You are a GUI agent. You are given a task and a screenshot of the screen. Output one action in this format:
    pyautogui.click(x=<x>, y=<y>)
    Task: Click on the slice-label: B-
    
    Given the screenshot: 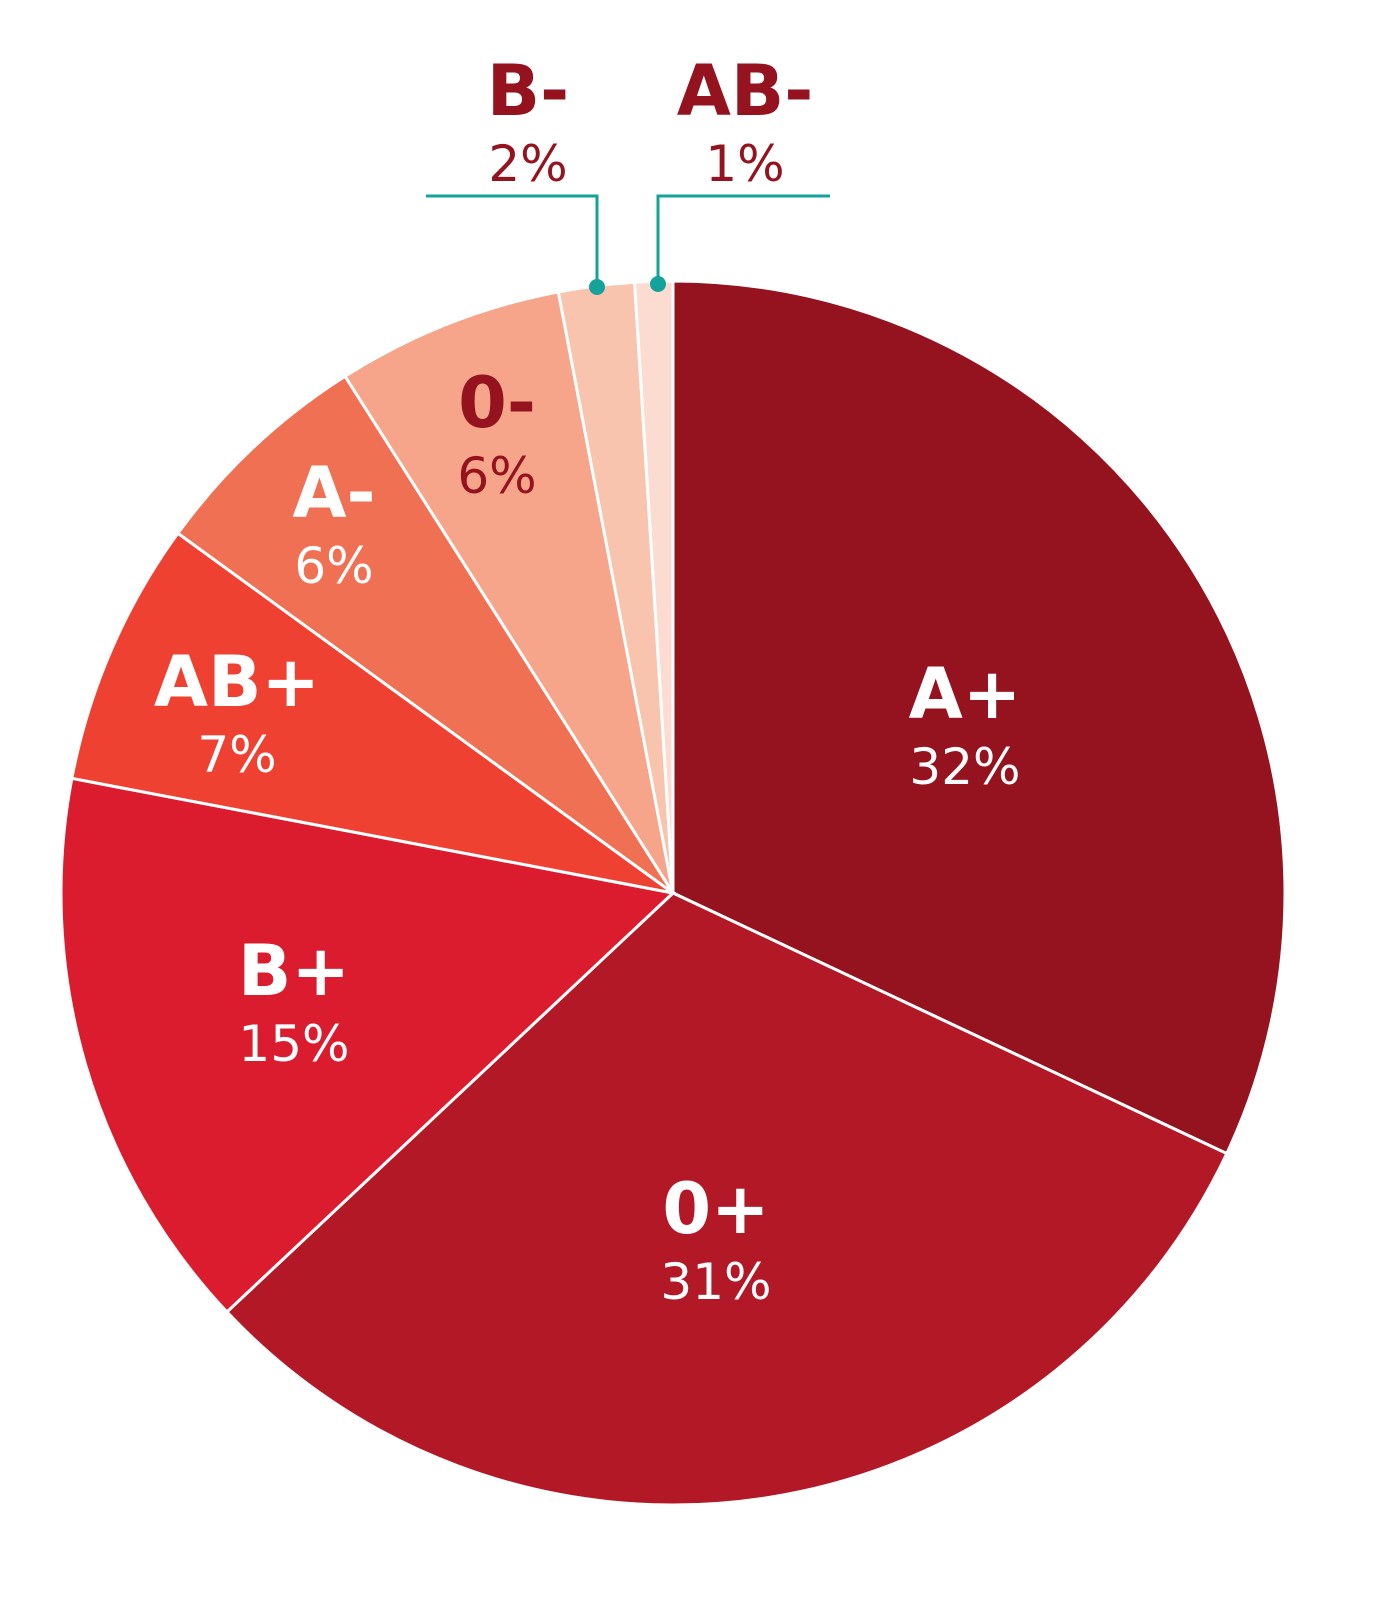 What is the action you would take?
    pyautogui.click(x=528, y=91)
    